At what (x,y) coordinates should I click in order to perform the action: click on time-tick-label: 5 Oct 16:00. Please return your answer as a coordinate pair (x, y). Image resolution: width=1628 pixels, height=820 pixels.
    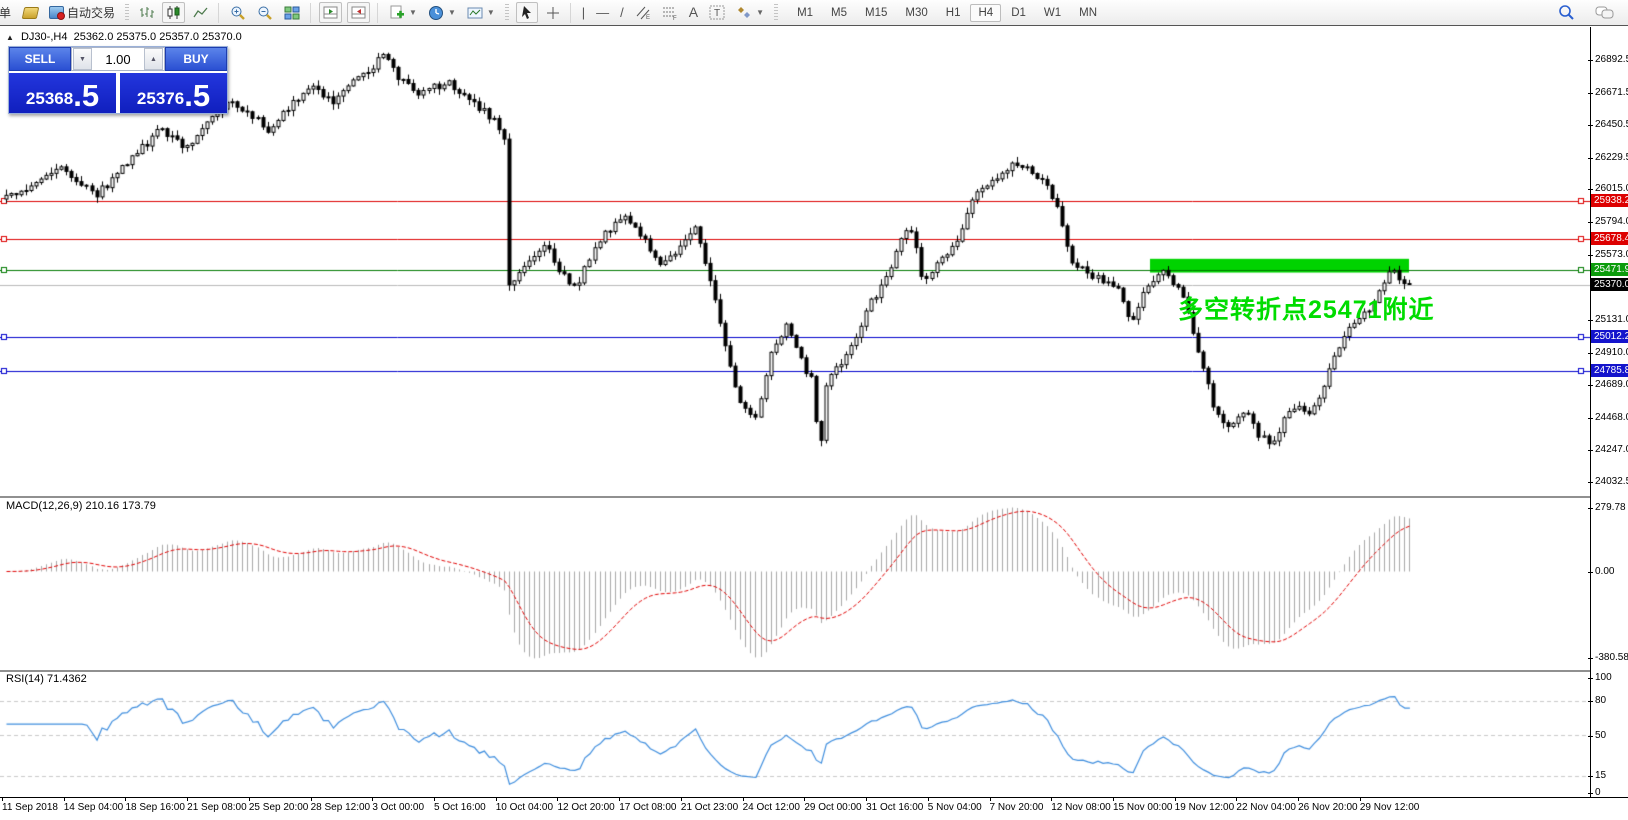
    Looking at the image, I should click on (460, 807).